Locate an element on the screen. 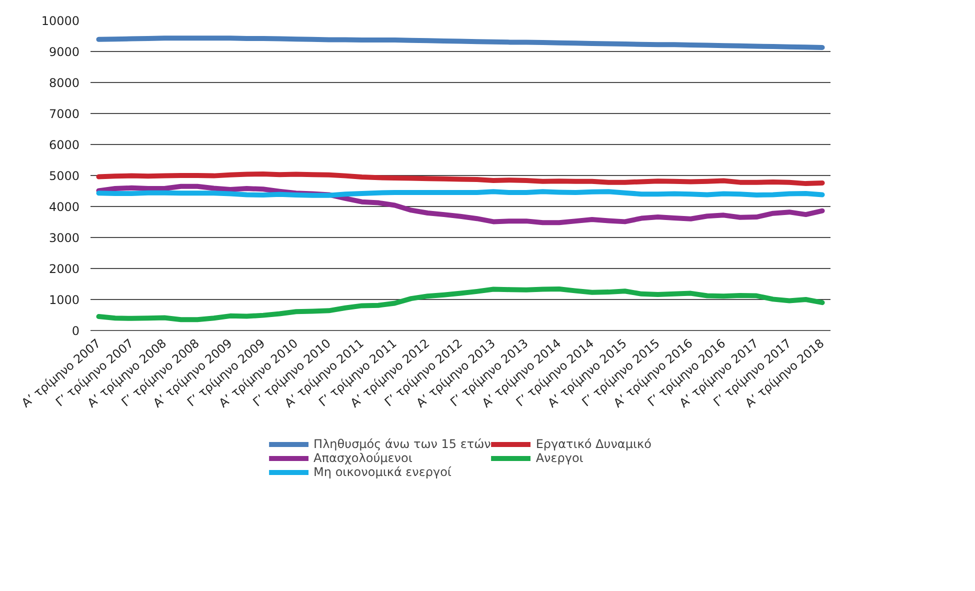  y-tick-label: 1000 is located at coordinates (64, 300).